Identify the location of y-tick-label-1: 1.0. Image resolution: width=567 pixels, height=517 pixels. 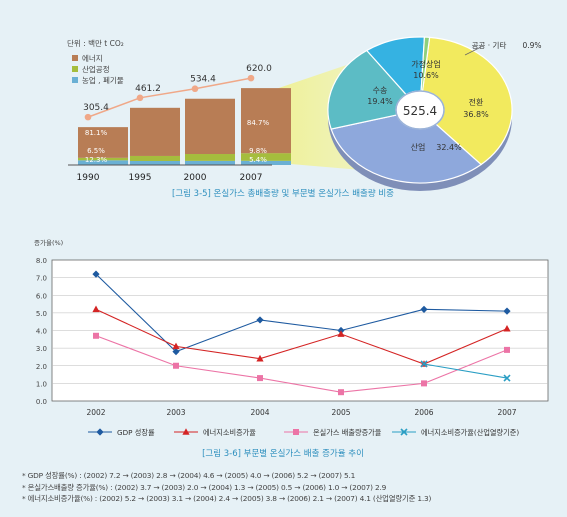
(41, 384).